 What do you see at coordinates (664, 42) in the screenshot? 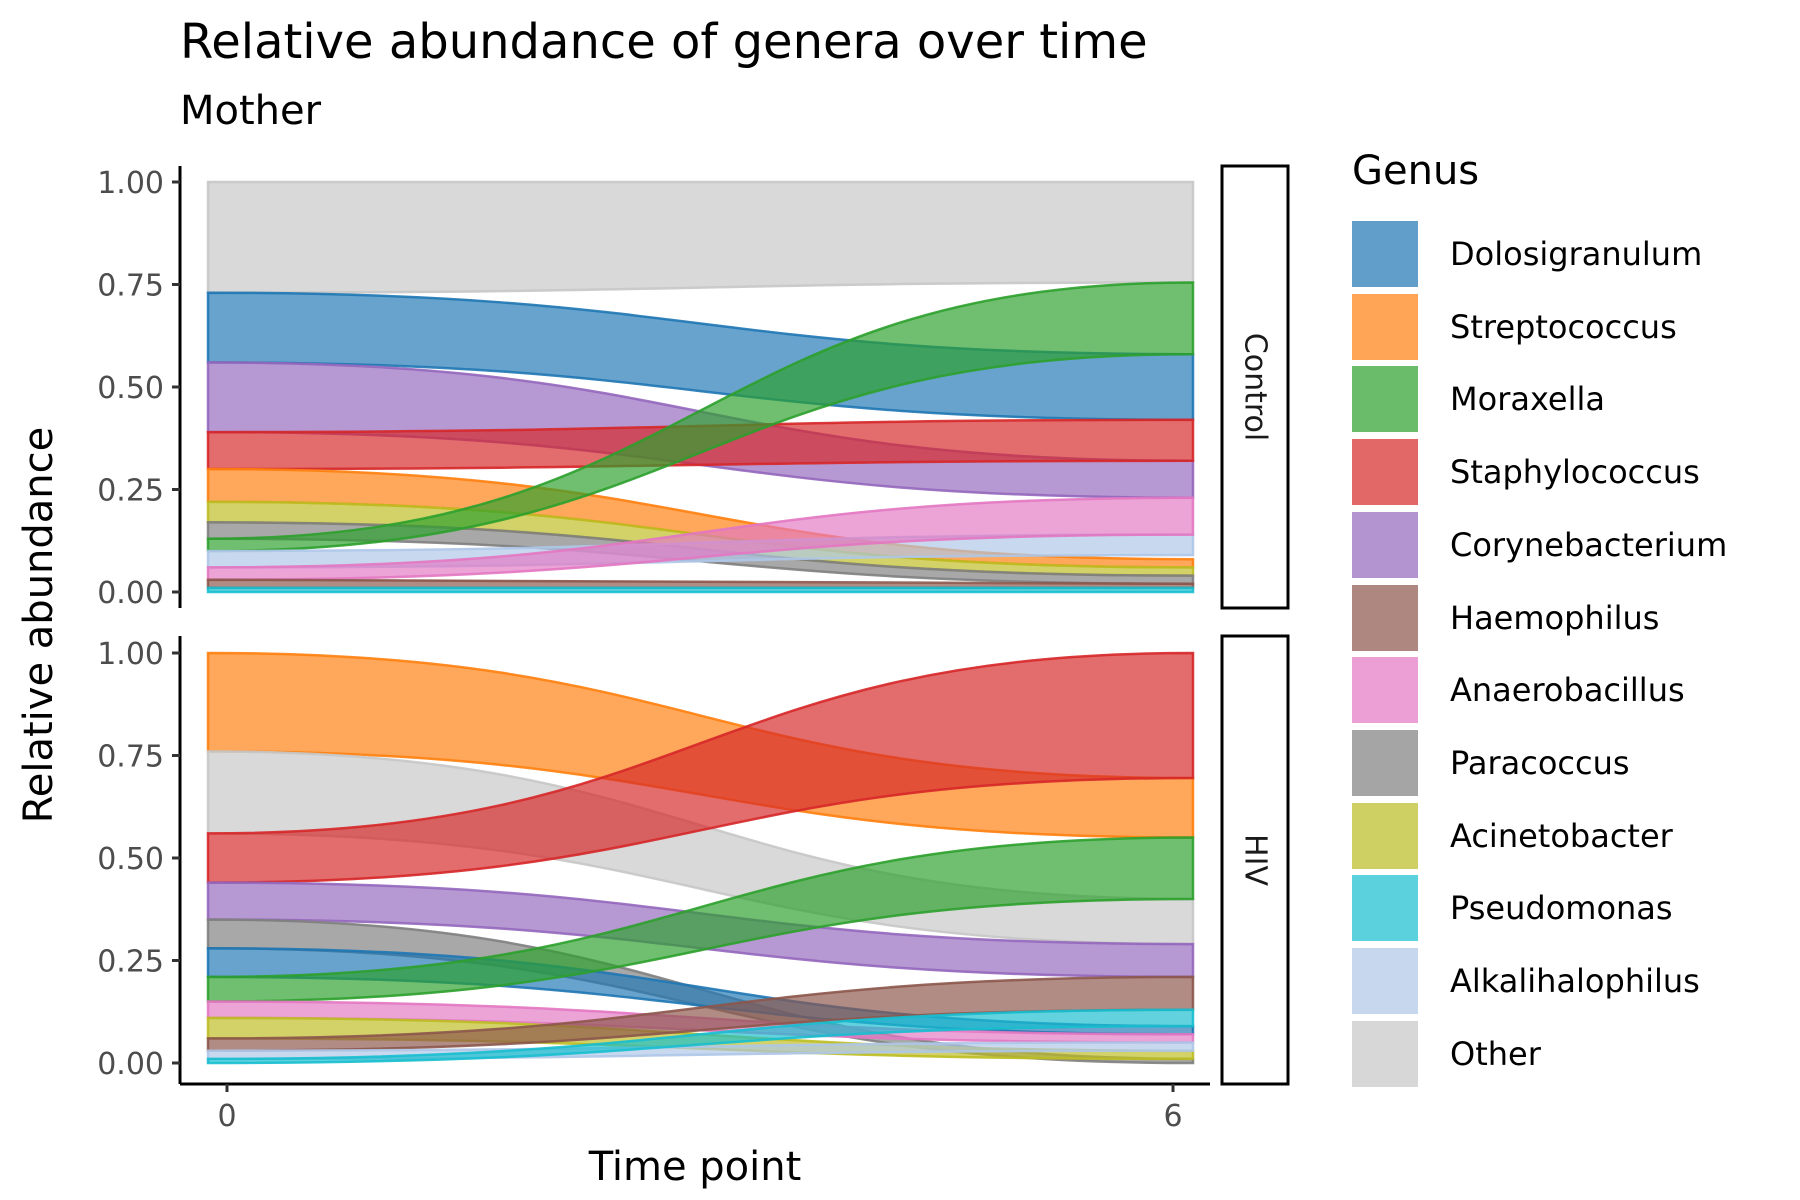
I see `chart-title: Relative abundance of genera over time` at bounding box center [664, 42].